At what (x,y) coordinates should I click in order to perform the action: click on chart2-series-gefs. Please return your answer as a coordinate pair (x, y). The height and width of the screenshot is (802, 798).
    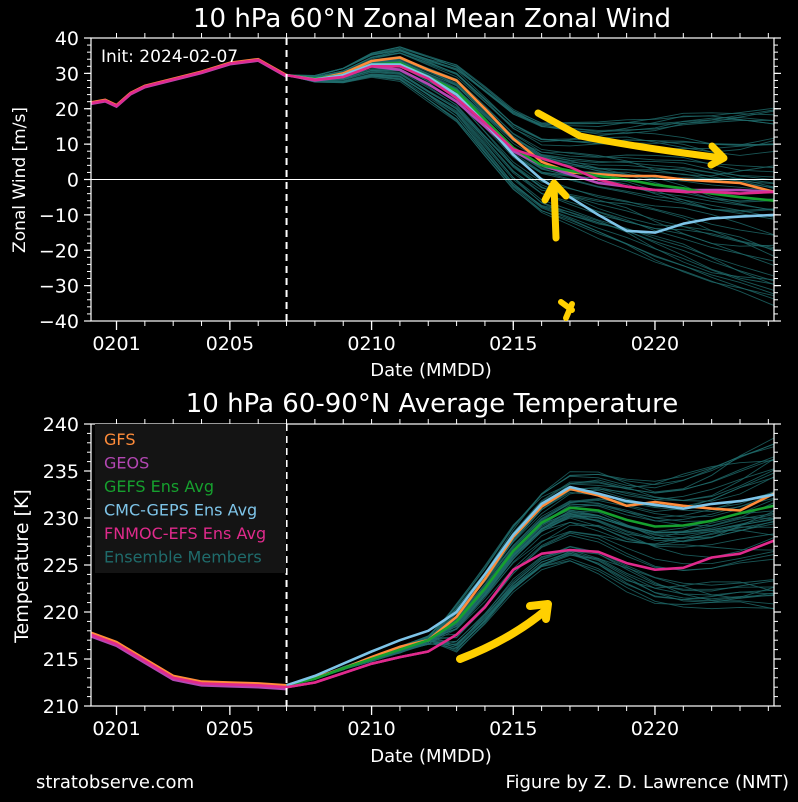
    Looking at the image, I should click on (530, 595).